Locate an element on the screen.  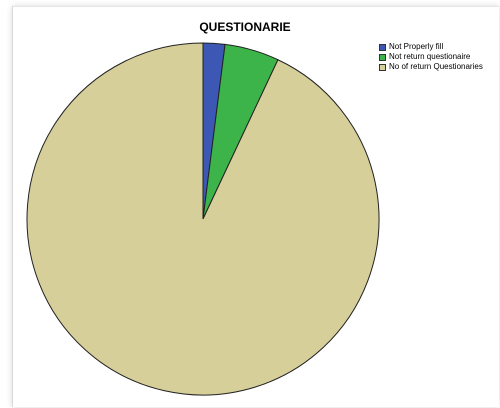
legend-label: No of return Questionaries is located at coordinates (436, 66).